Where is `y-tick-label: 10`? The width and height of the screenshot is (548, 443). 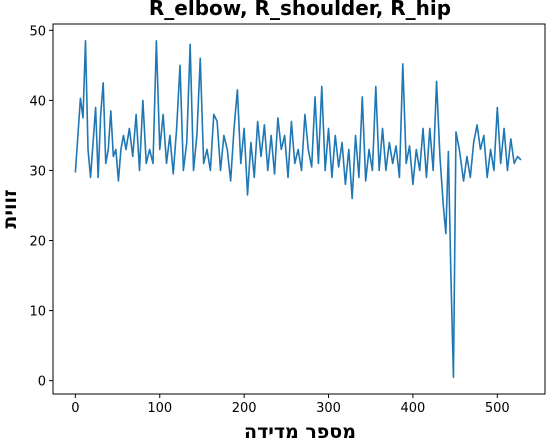 y-tick-label: 10 is located at coordinates (37, 312).